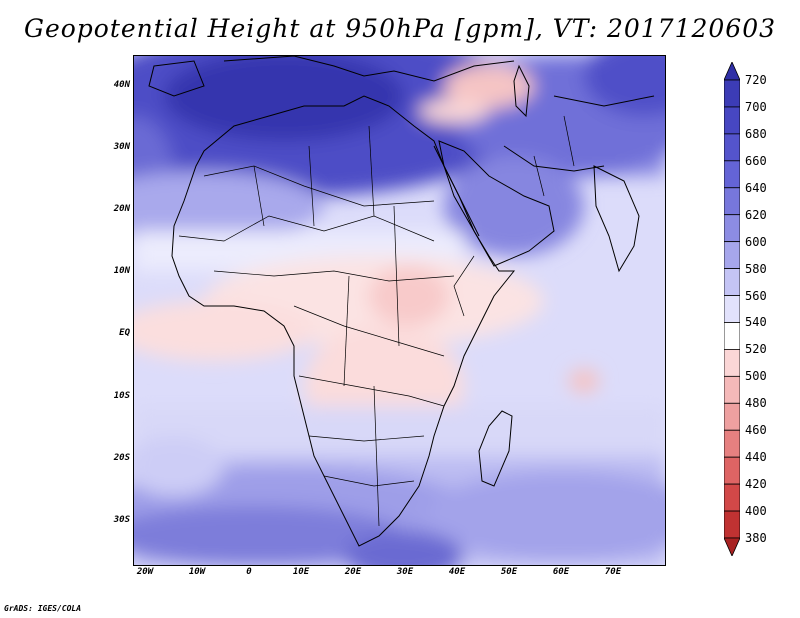  I want to click on colorbar-label: 680, so click(756, 133).